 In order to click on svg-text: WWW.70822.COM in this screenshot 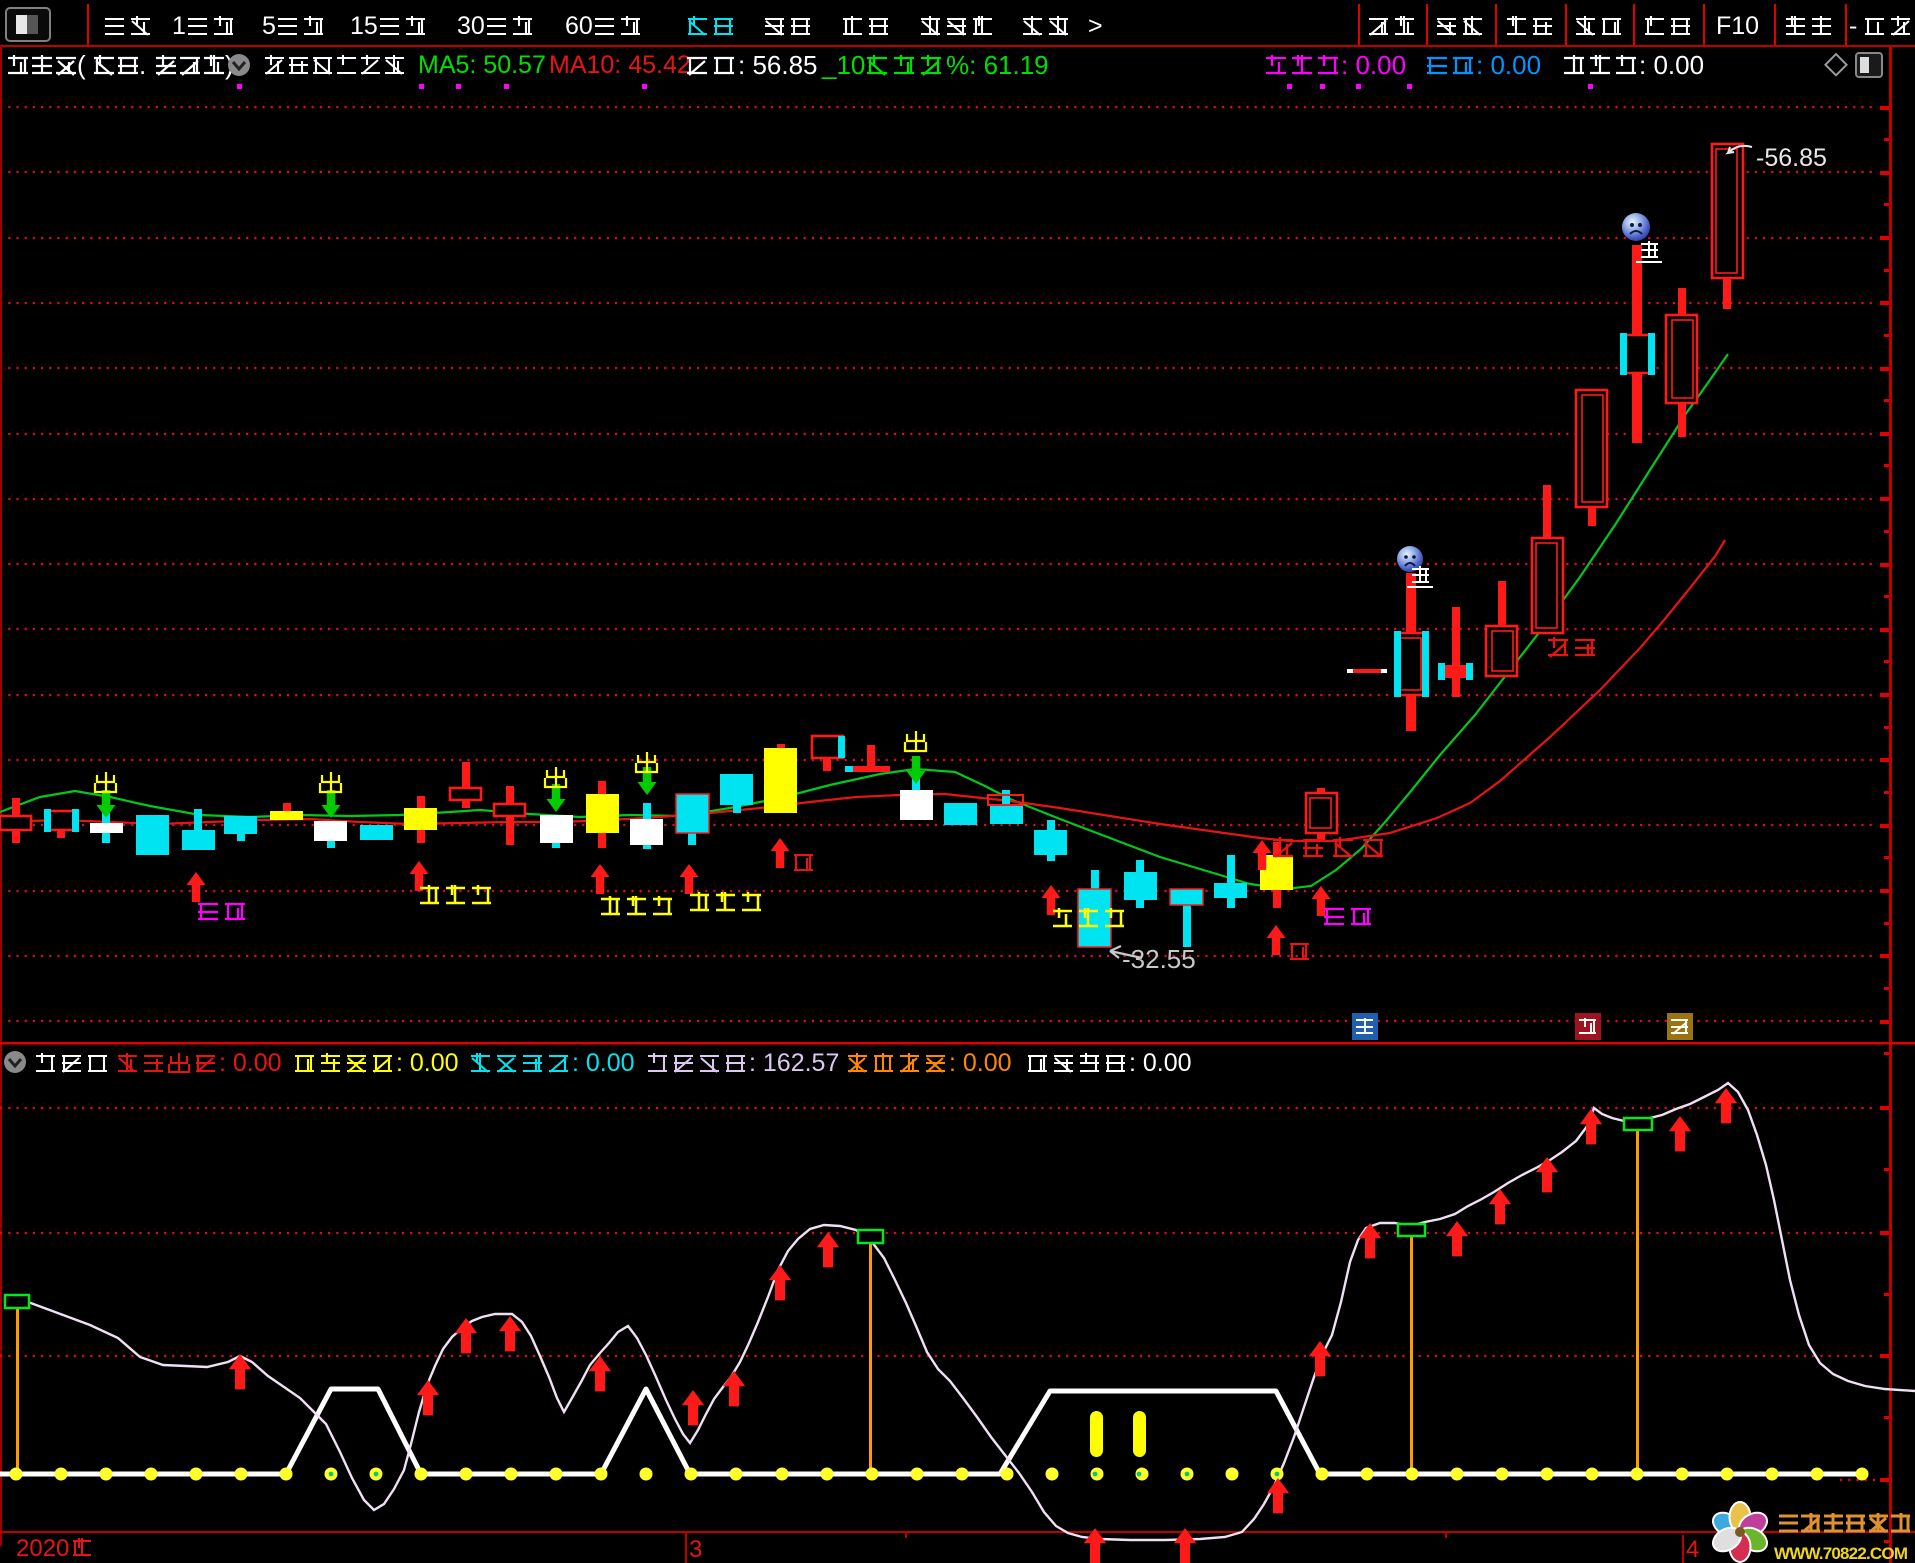, I will do `click(1841, 1553)`.